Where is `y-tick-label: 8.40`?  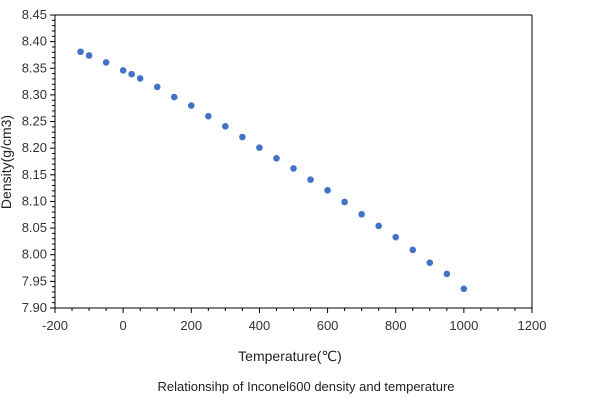
y-tick-label: 8.40 is located at coordinates (34, 41).